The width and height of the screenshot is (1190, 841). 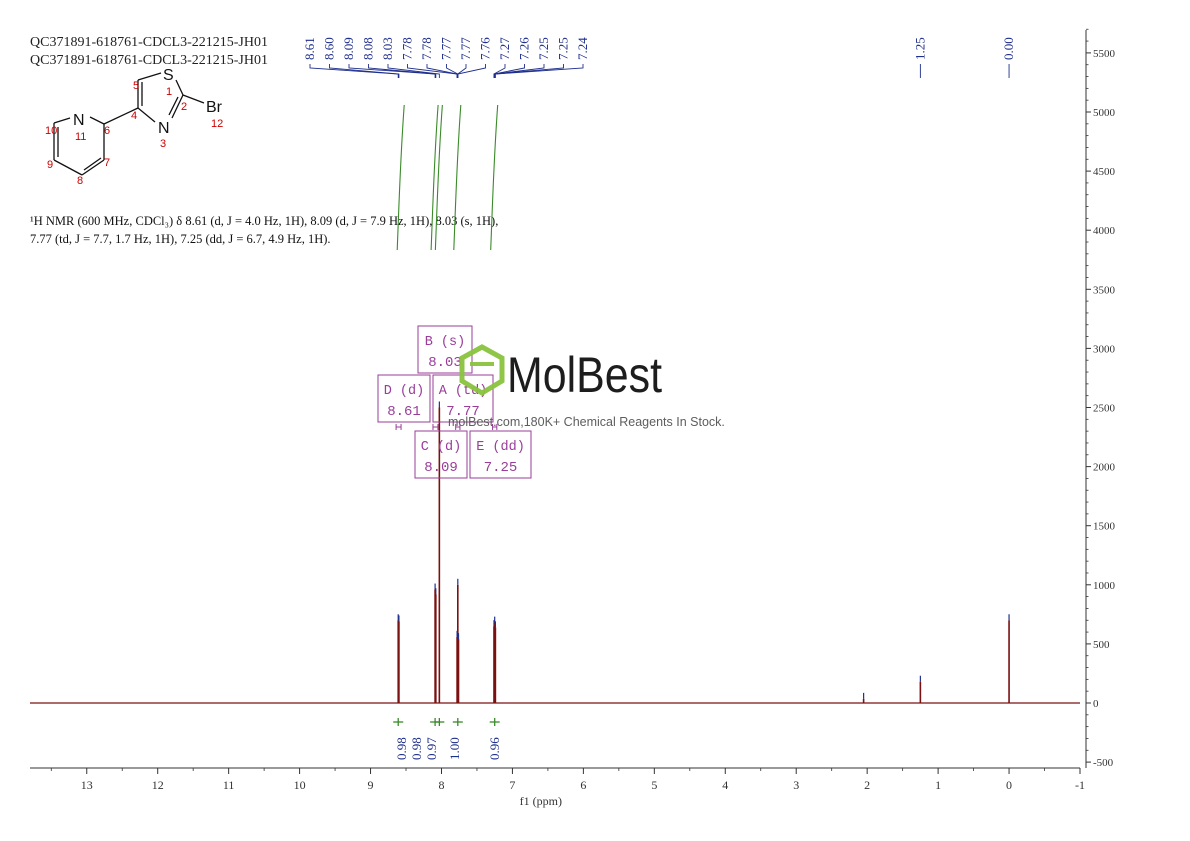 I want to click on integral-value: 0.96, so click(x=494, y=748).